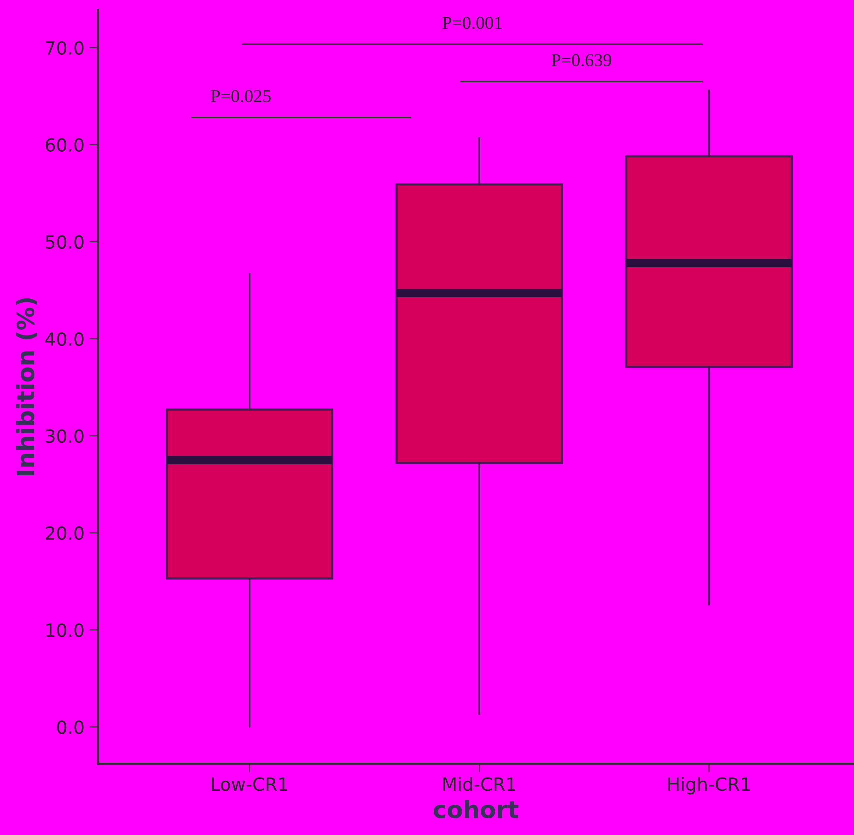 This screenshot has height=835, width=854. I want to click on x-tick-label: Low-CR1, so click(250, 785).